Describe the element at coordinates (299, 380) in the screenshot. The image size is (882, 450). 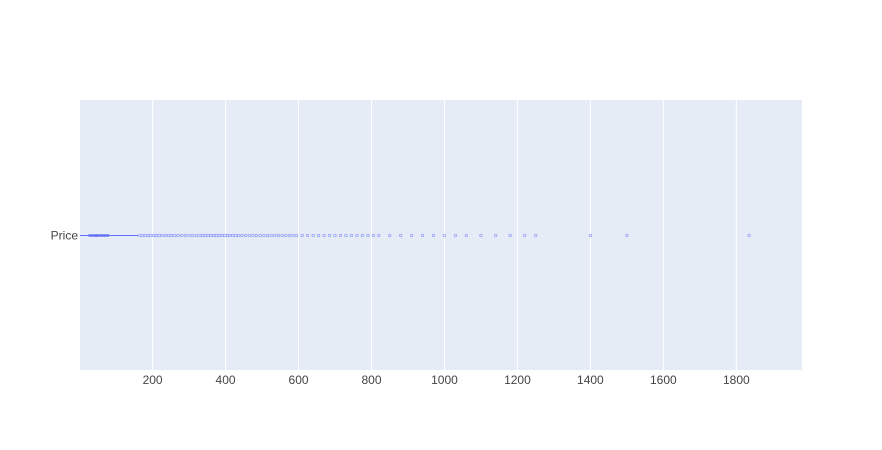
I see `x-tick-label-600: 600` at that location.